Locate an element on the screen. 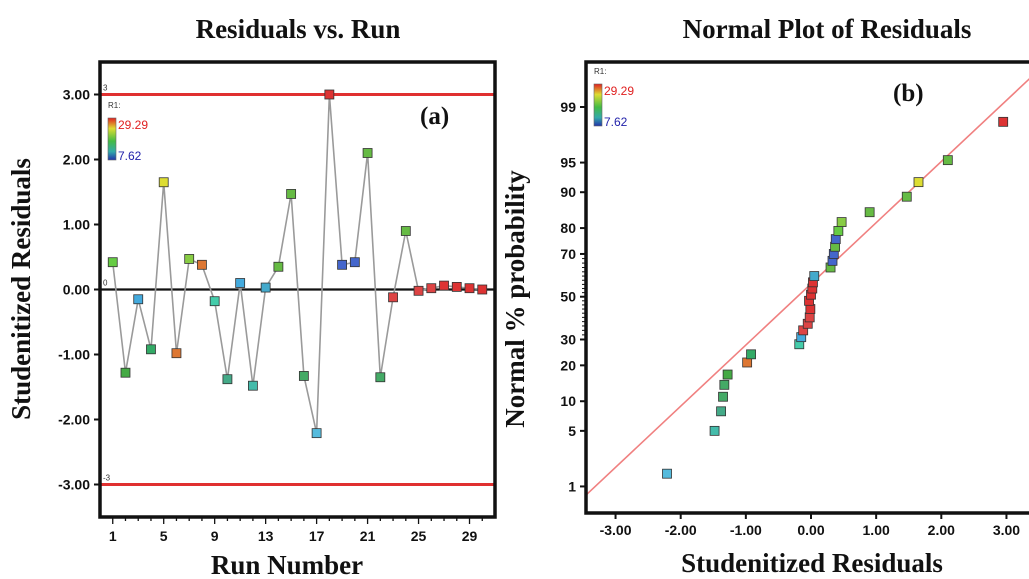  ref-line-label-0: 3 is located at coordinates (105, 88).